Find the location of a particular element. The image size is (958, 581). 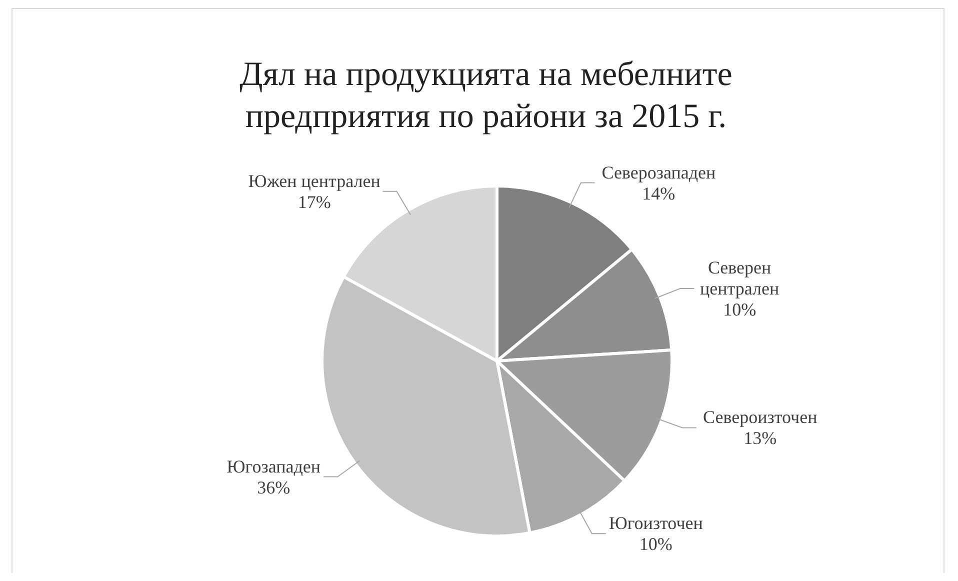

data-label: 13% is located at coordinates (760, 438).